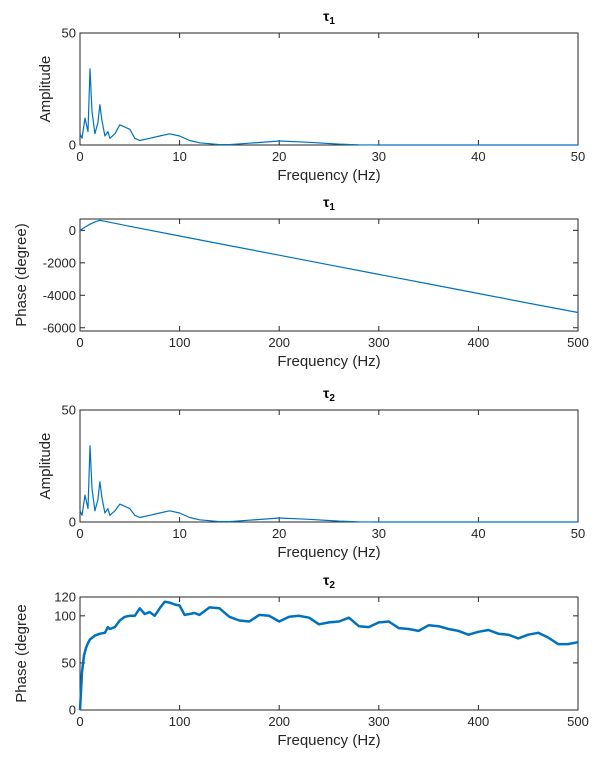  Describe the element at coordinates (21, 653) in the screenshot. I see `y-axis-label: Phase (degree` at that location.